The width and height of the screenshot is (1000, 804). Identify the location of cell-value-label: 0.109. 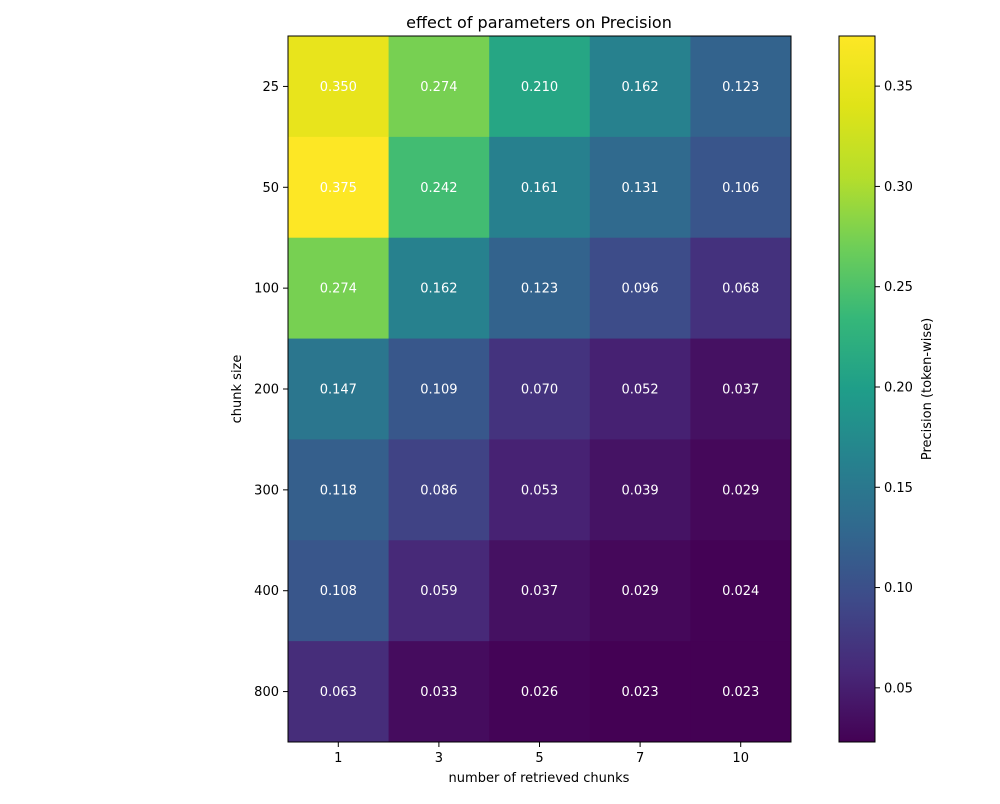
(438, 390).